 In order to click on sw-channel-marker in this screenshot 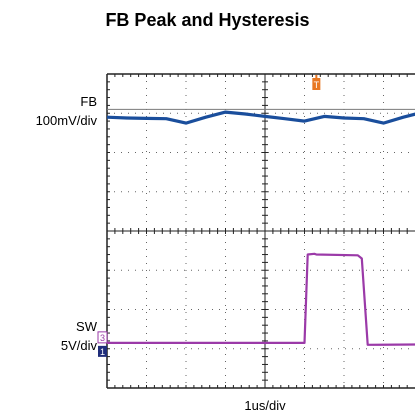, I will do `click(102, 337)`.